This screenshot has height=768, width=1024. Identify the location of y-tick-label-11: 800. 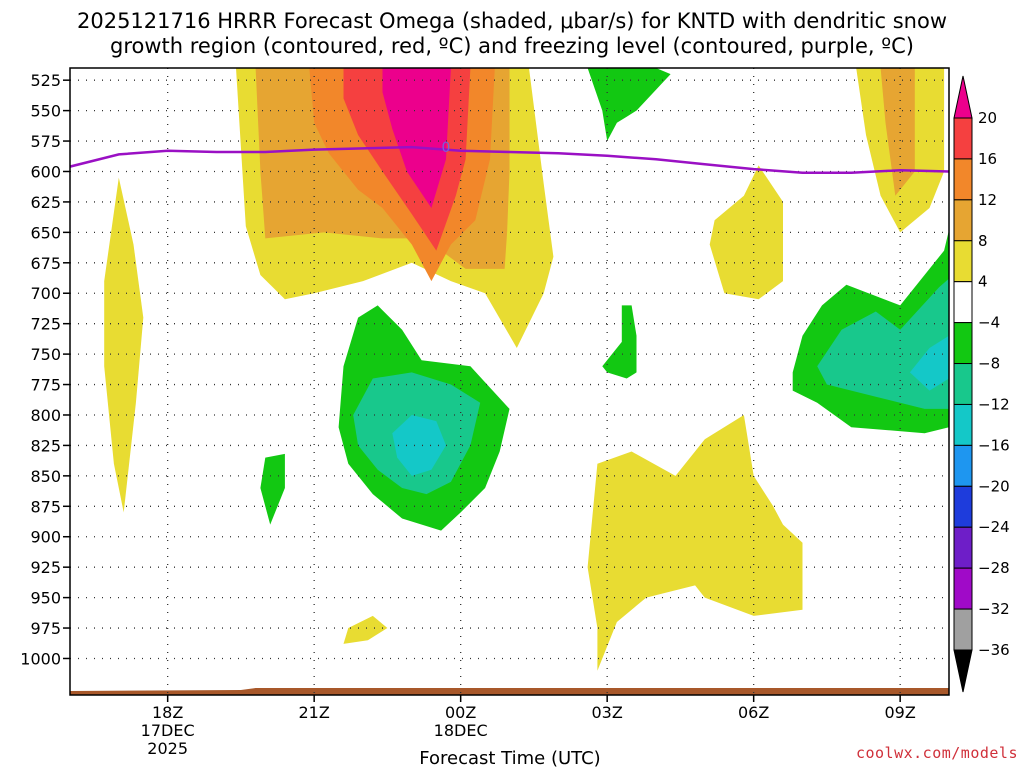
(45, 415).